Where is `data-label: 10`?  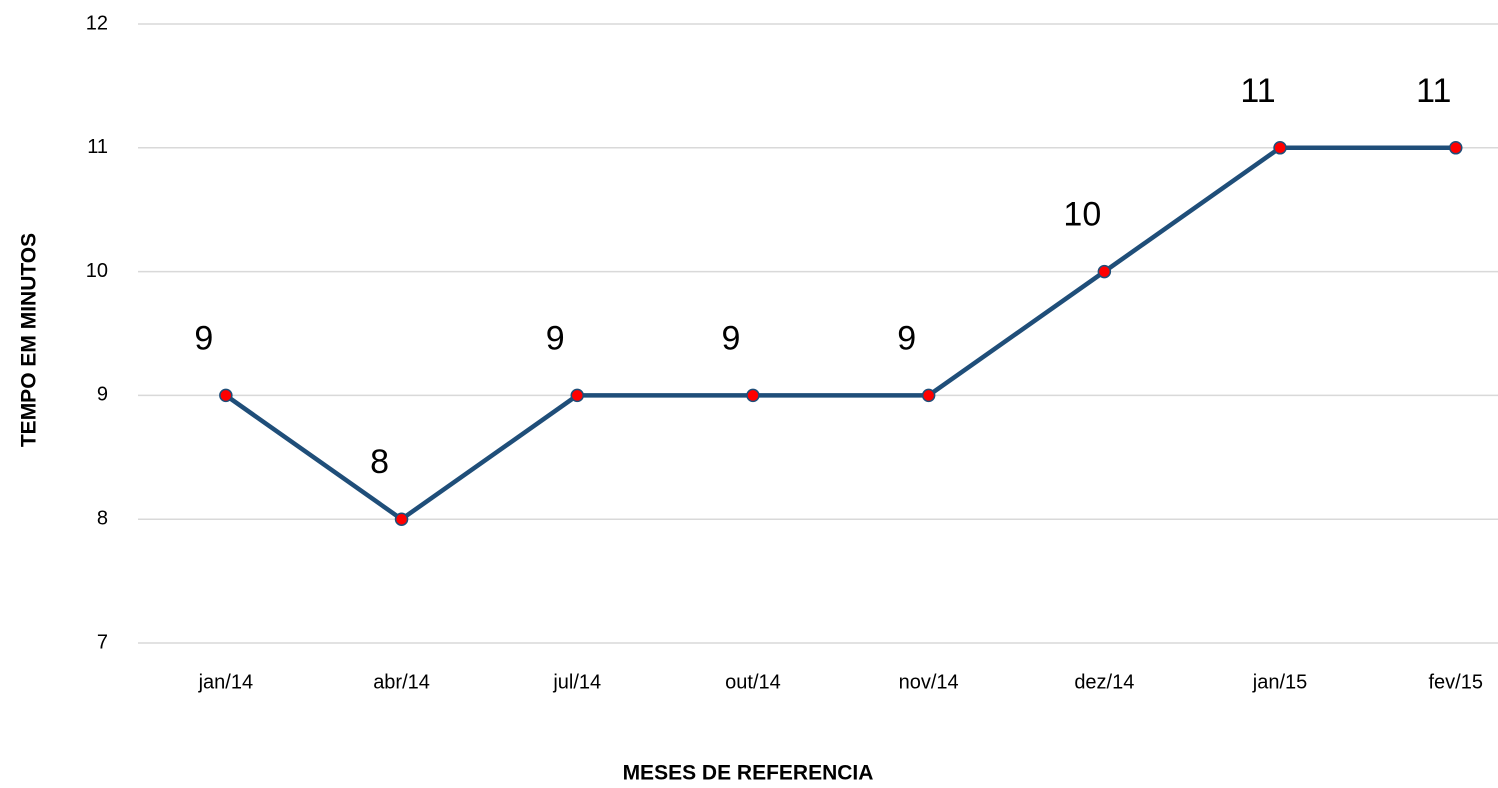
data-label: 10 is located at coordinates (1082, 215).